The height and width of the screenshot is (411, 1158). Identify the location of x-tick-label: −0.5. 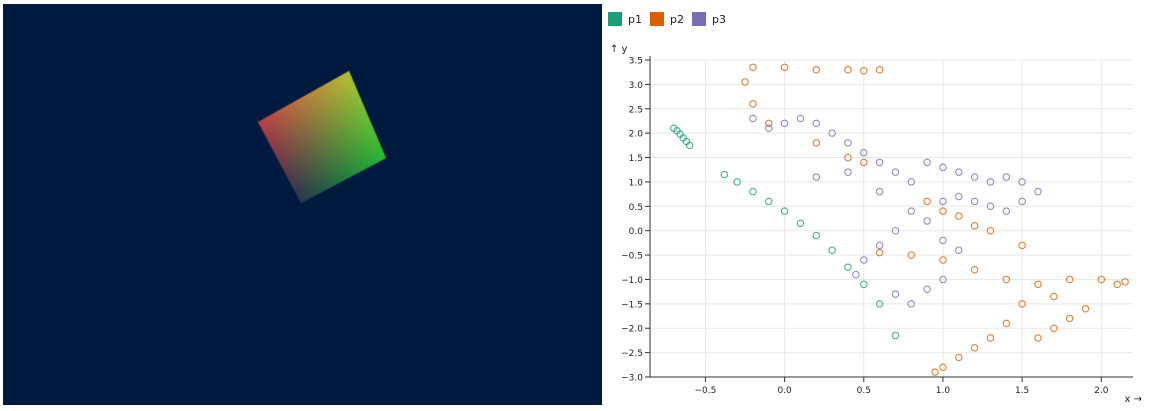
(705, 391).